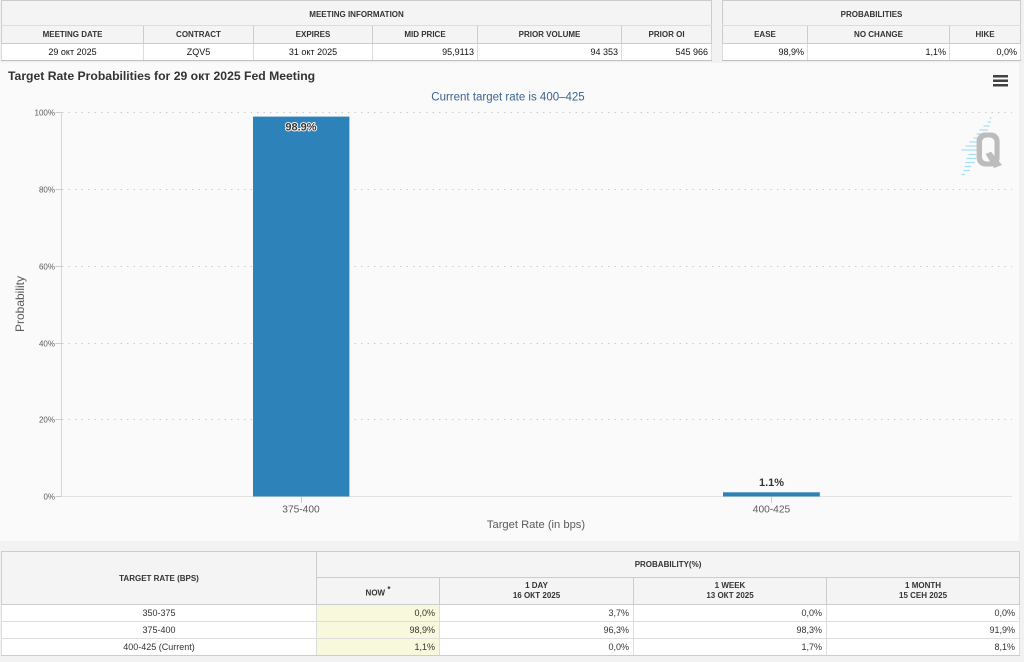 The width and height of the screenshot is (1024, 662). What do you see at coordinates (771, 483) in the screenshot?
I see `svg-text: 1.1%` at bounding box center [771, 483].